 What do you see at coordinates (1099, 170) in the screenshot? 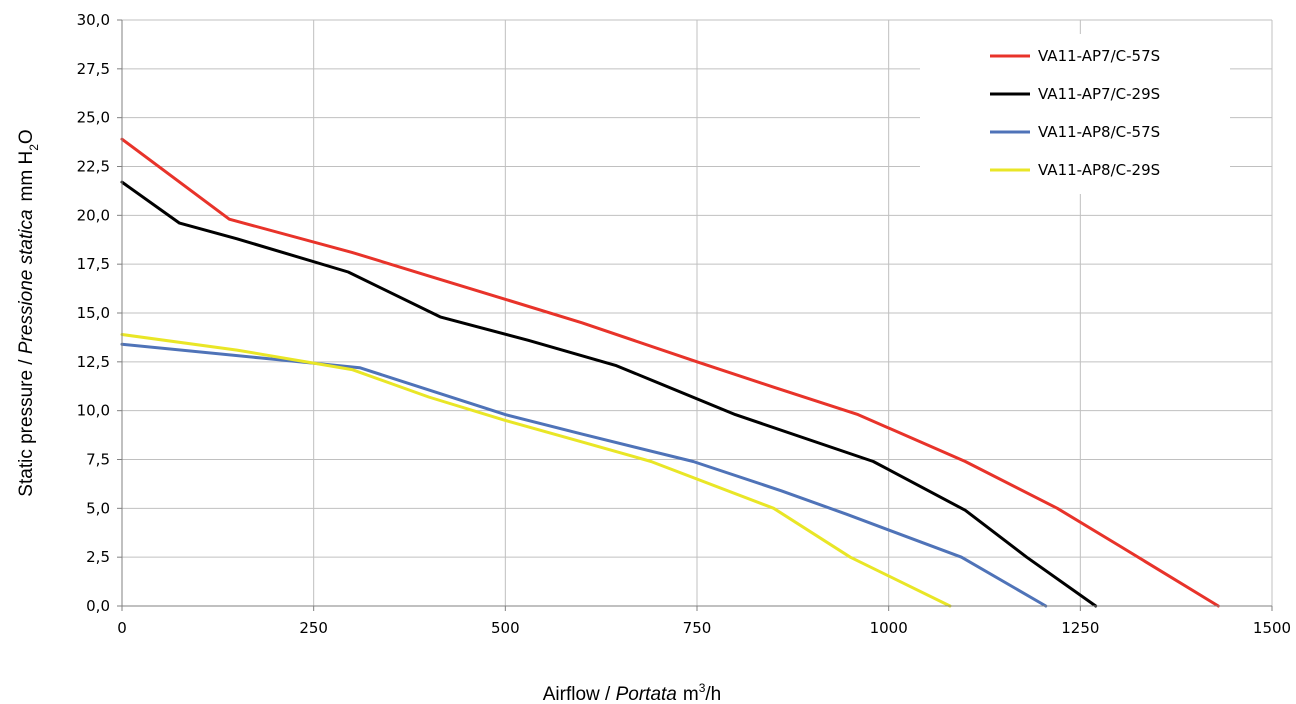
I see `legend-label-4: VA11-AP8/C-29S` at bounding box center [1099, 170].